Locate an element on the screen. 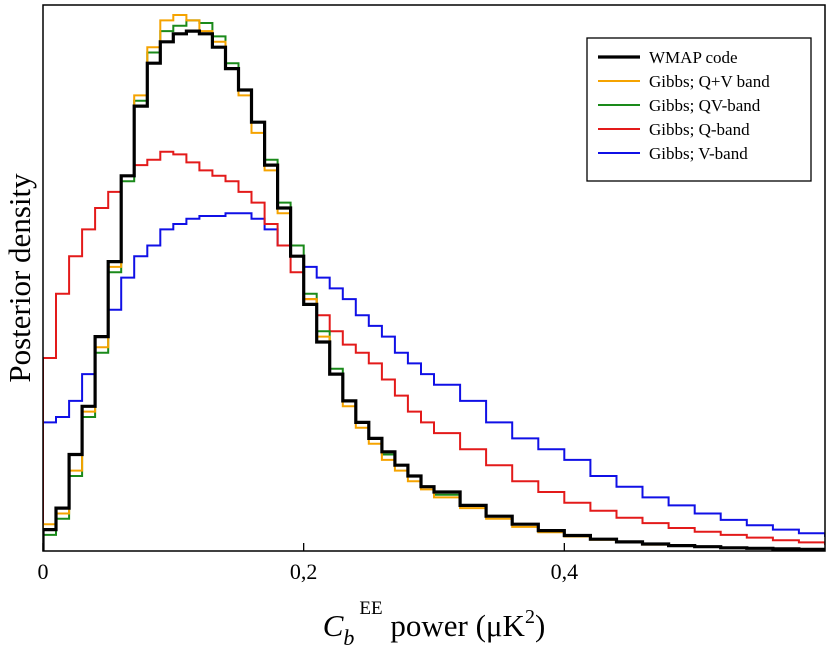 Image resolution: width=830 pixels, height=651 pixels. x-axis-label: CbEE power (μK2) is located at coordinates (434, 624).